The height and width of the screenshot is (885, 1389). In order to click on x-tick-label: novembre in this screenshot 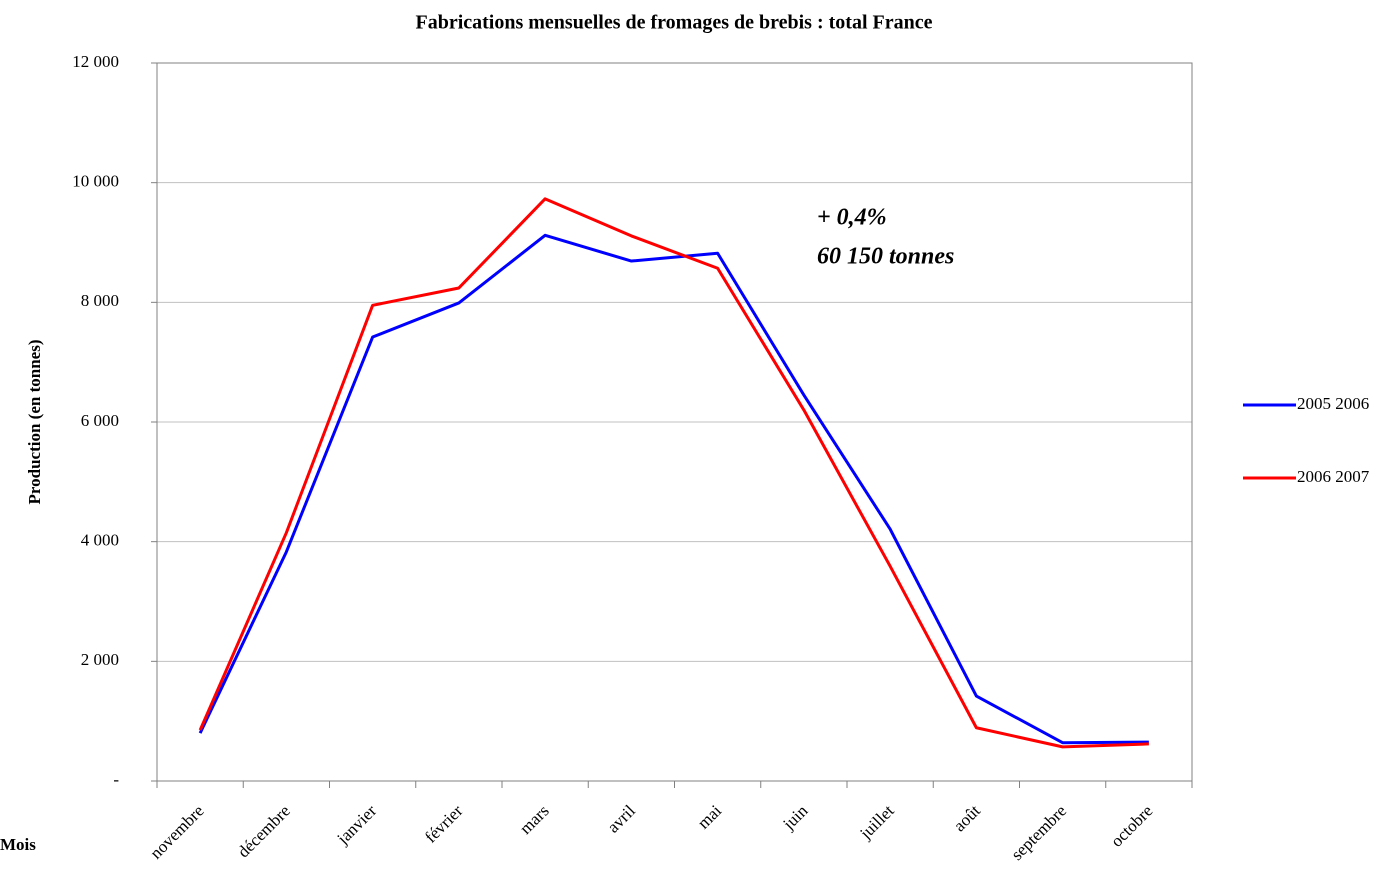, I will do `click(177, 832)`.